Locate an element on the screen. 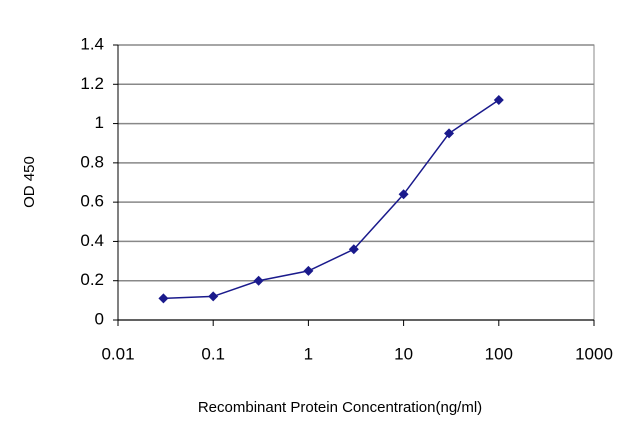 Image resolution: width=640 pixels, height=427 pixels. x-tick-label: 1000 is located at coordinates (594, 353).